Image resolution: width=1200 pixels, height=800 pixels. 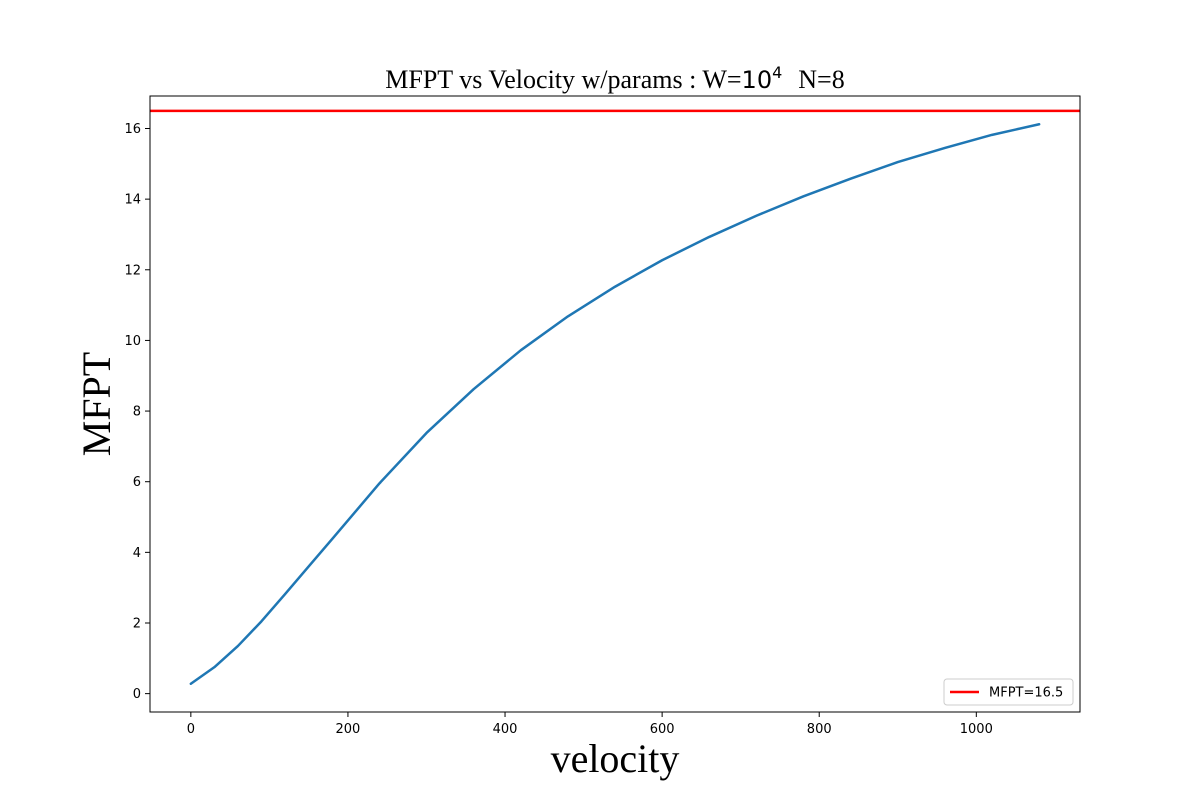 I want to click on x-tick-label: 800, so click(x=819, y=729).